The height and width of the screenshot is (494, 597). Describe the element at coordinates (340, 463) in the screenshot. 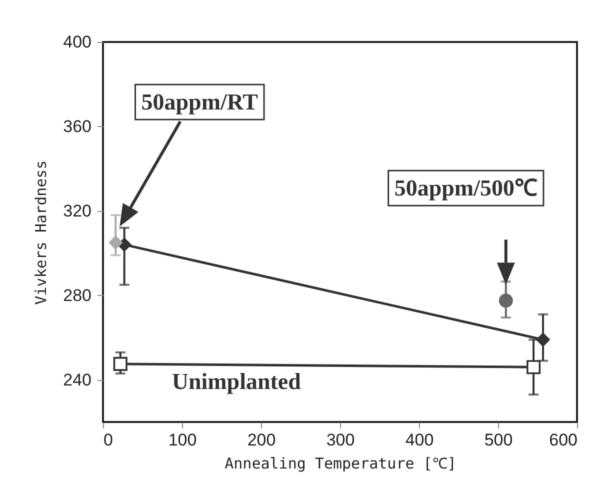

I see `x-axis-title: Annealing Temperature [℃]` at that location.